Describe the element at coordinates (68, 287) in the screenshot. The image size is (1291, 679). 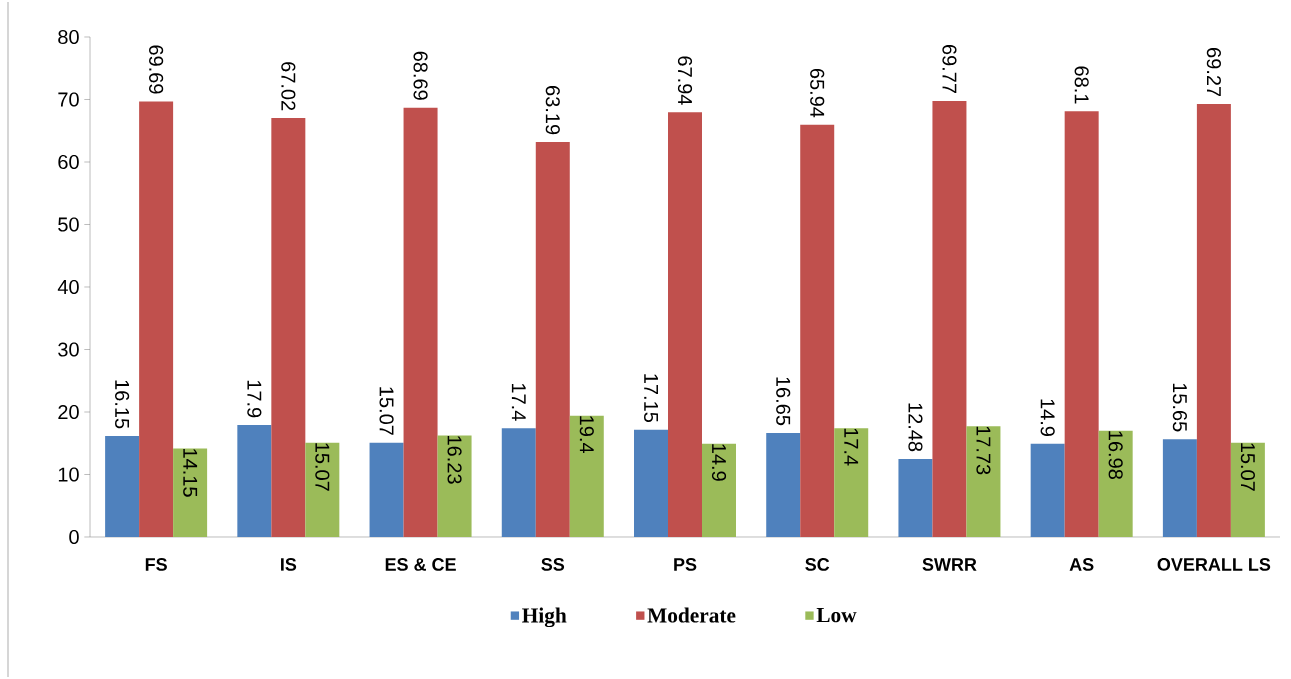
I see `y-tick-label: 40` at that location.